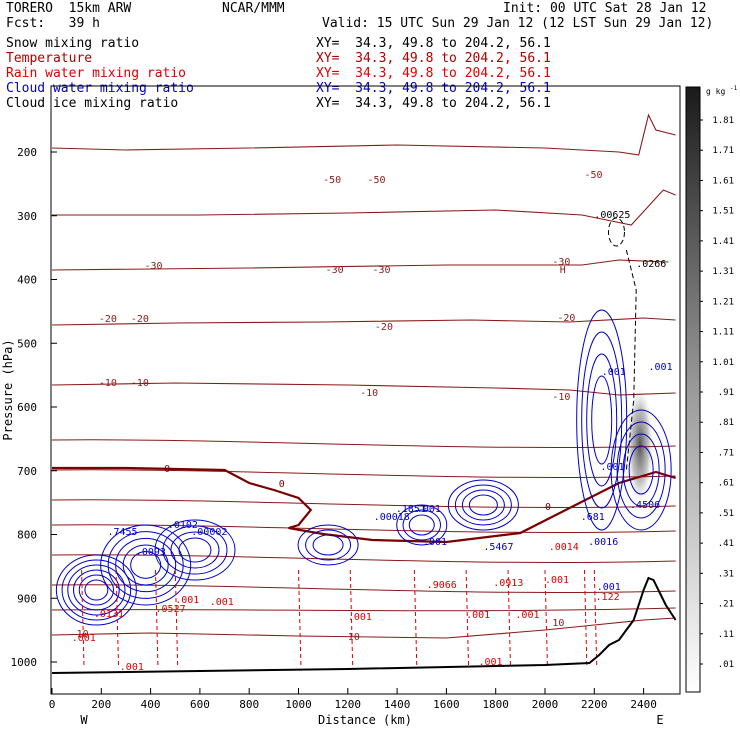 The height and width of the screenshot is (740, 740). What do you see at coordinates (608, 597) in the screenshot?
I see `rain-label: .122` at bounding box center [608, 597].